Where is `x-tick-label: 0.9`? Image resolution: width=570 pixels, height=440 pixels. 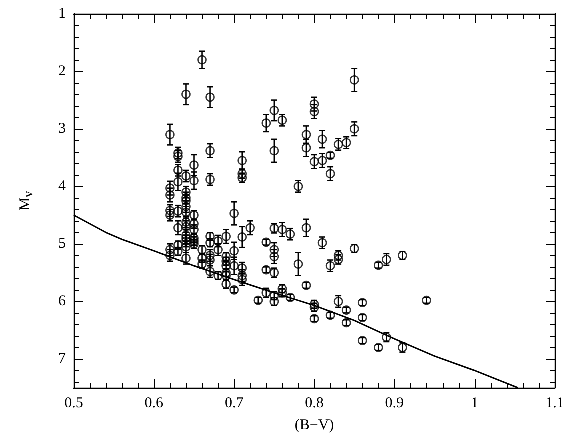 x-tick-label: 0.9 is located at coordinates (394, 404).